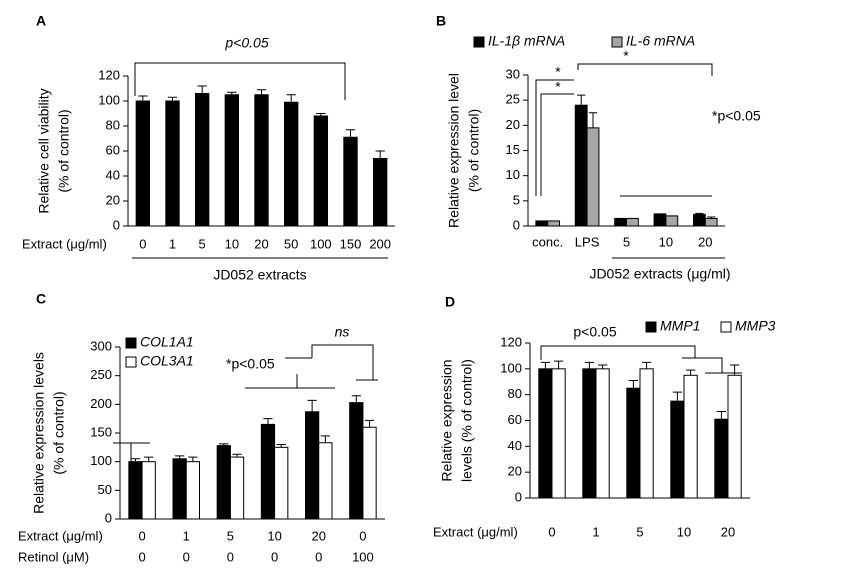 The image size is (843, 585). I want to click on panel-label: B, so click(441, 21).